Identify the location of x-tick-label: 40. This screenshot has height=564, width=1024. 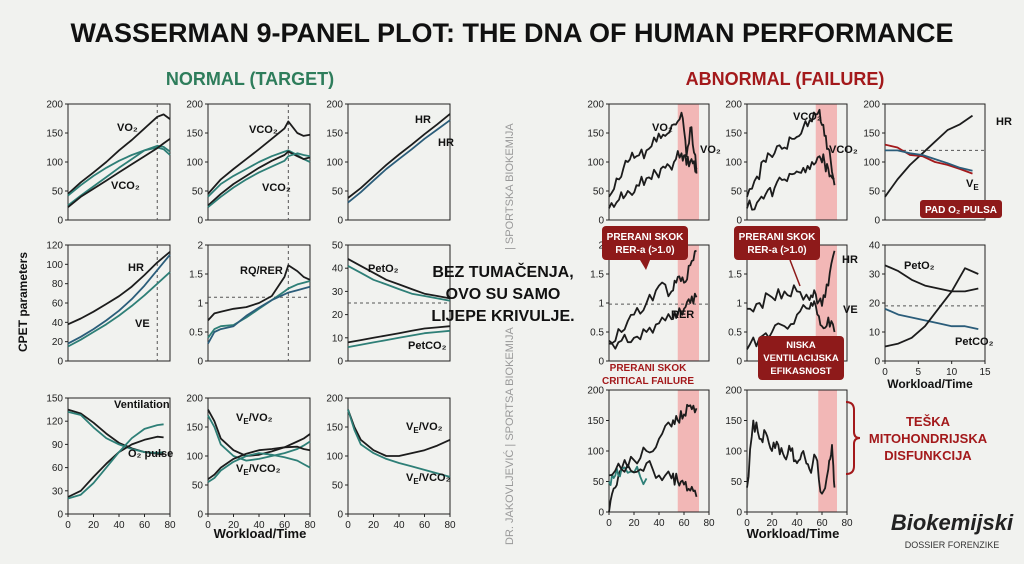
(119, 525).